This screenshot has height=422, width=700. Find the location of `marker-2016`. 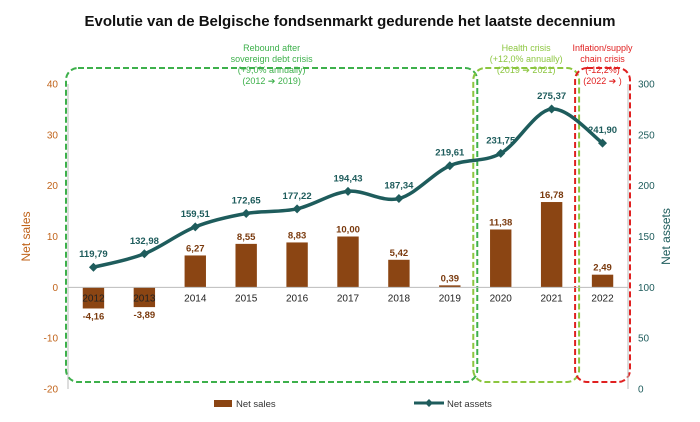

marker-2016 is located at coordinates (297, 209).